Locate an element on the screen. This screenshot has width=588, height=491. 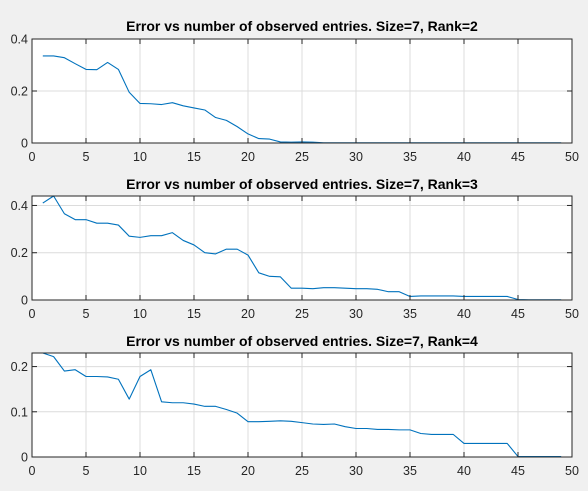
chart-1-xtick-label-5: 25 is located at coordinates (302, 157).